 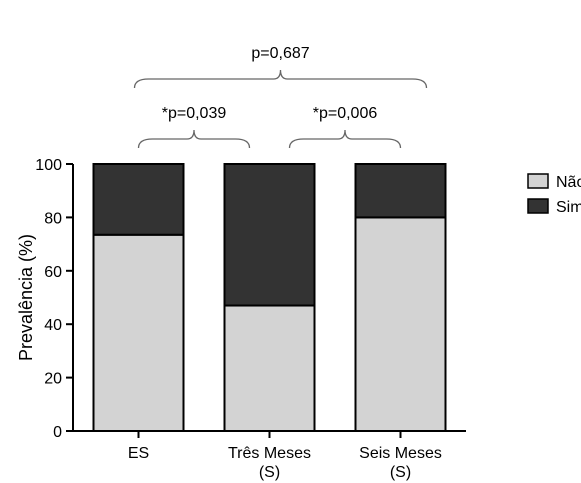 What do you see at coordinates (538, 181) in the screenshot?
I see `legend-swatch-não` at bounding box center [538, 181].